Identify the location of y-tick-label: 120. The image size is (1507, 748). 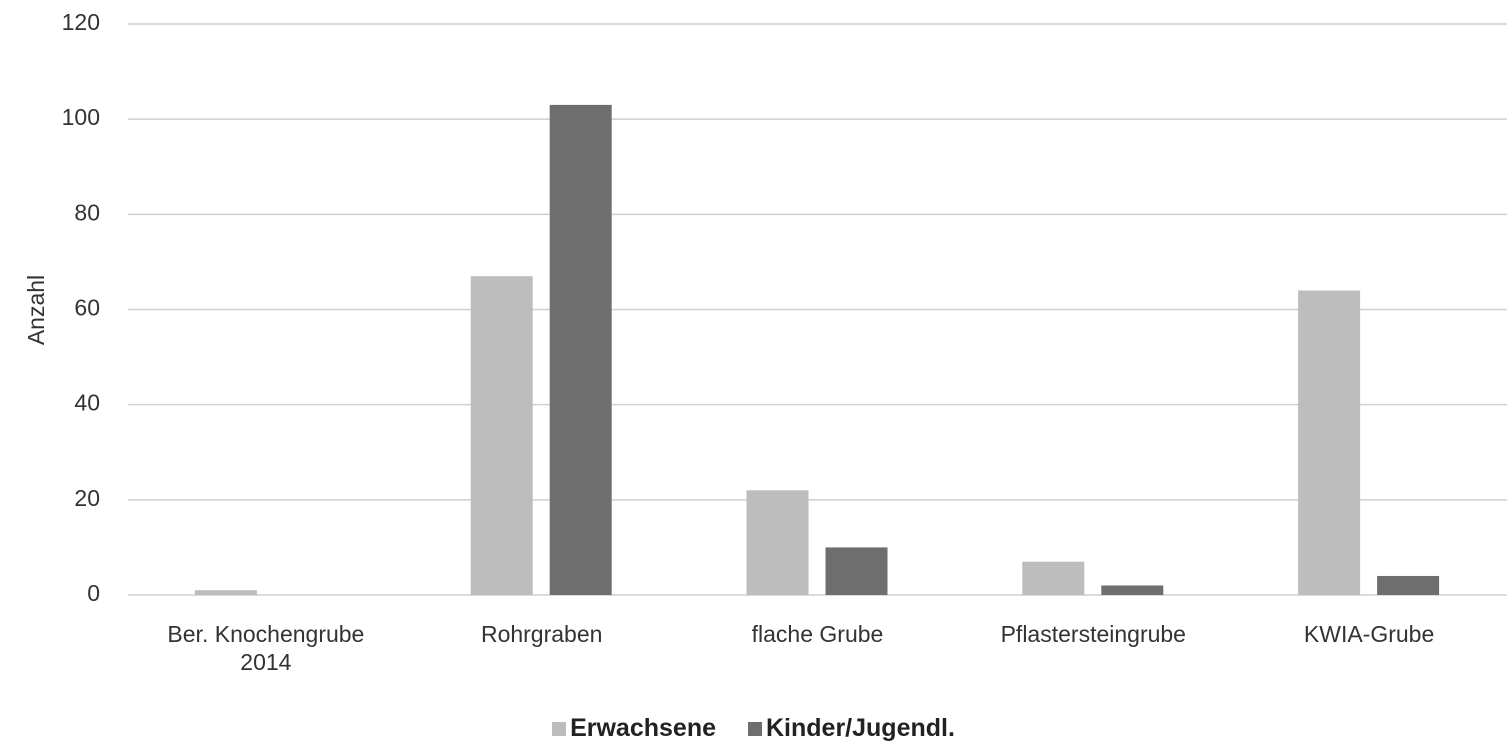
(81, 22).